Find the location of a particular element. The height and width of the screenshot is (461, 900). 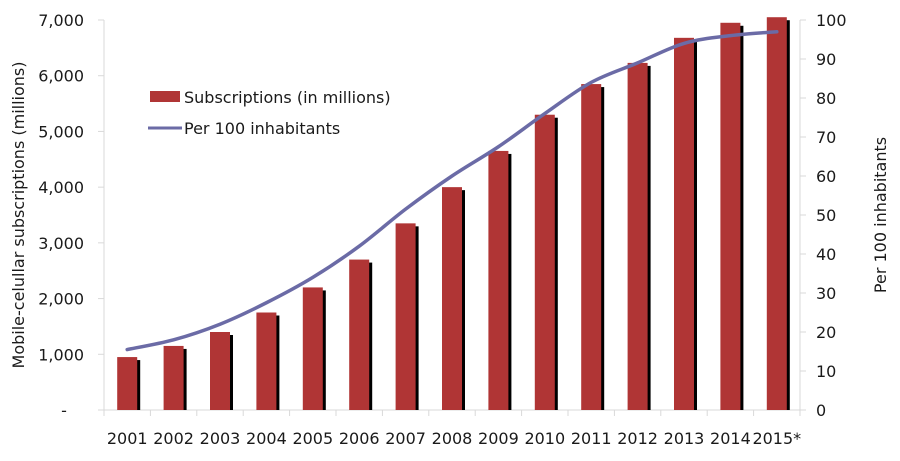

y-tick-label: 5,000 is located at coordinates (61, 131).